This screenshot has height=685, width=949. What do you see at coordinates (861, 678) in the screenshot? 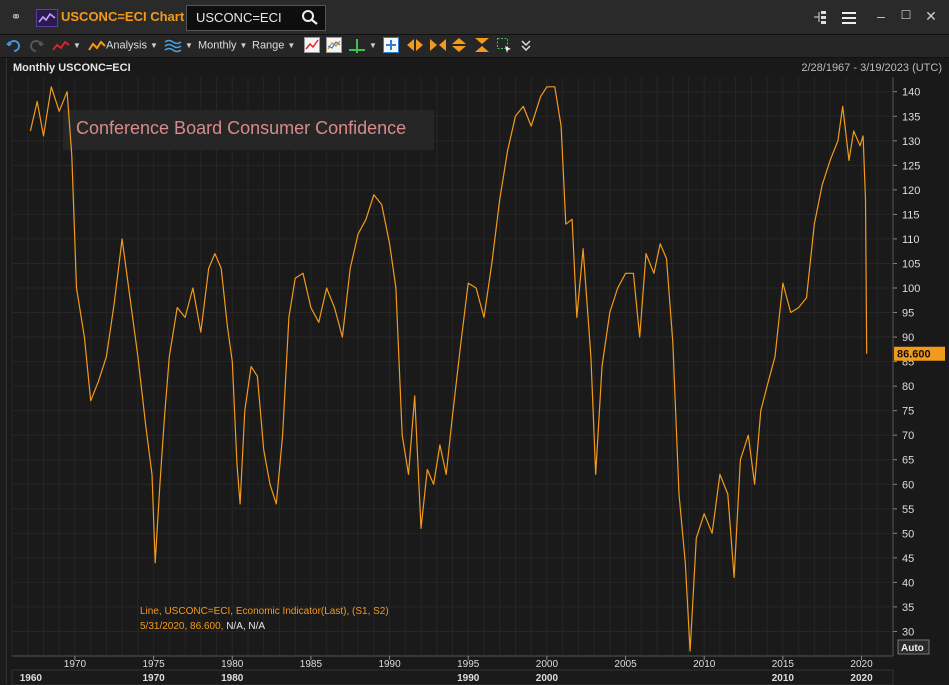
I see `x-decade-label: 2020` at bounding box center [861, 678].